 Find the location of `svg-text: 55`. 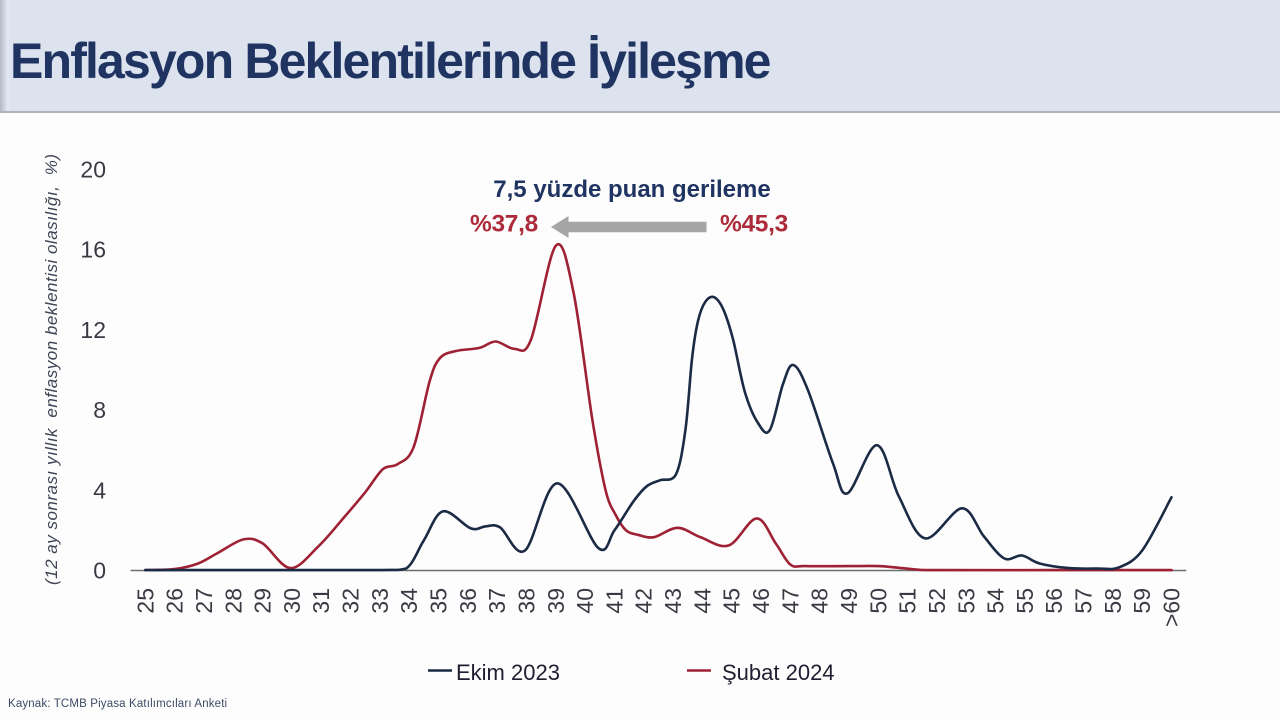

svg-text: 55 is located at coordinates (1025, 601).